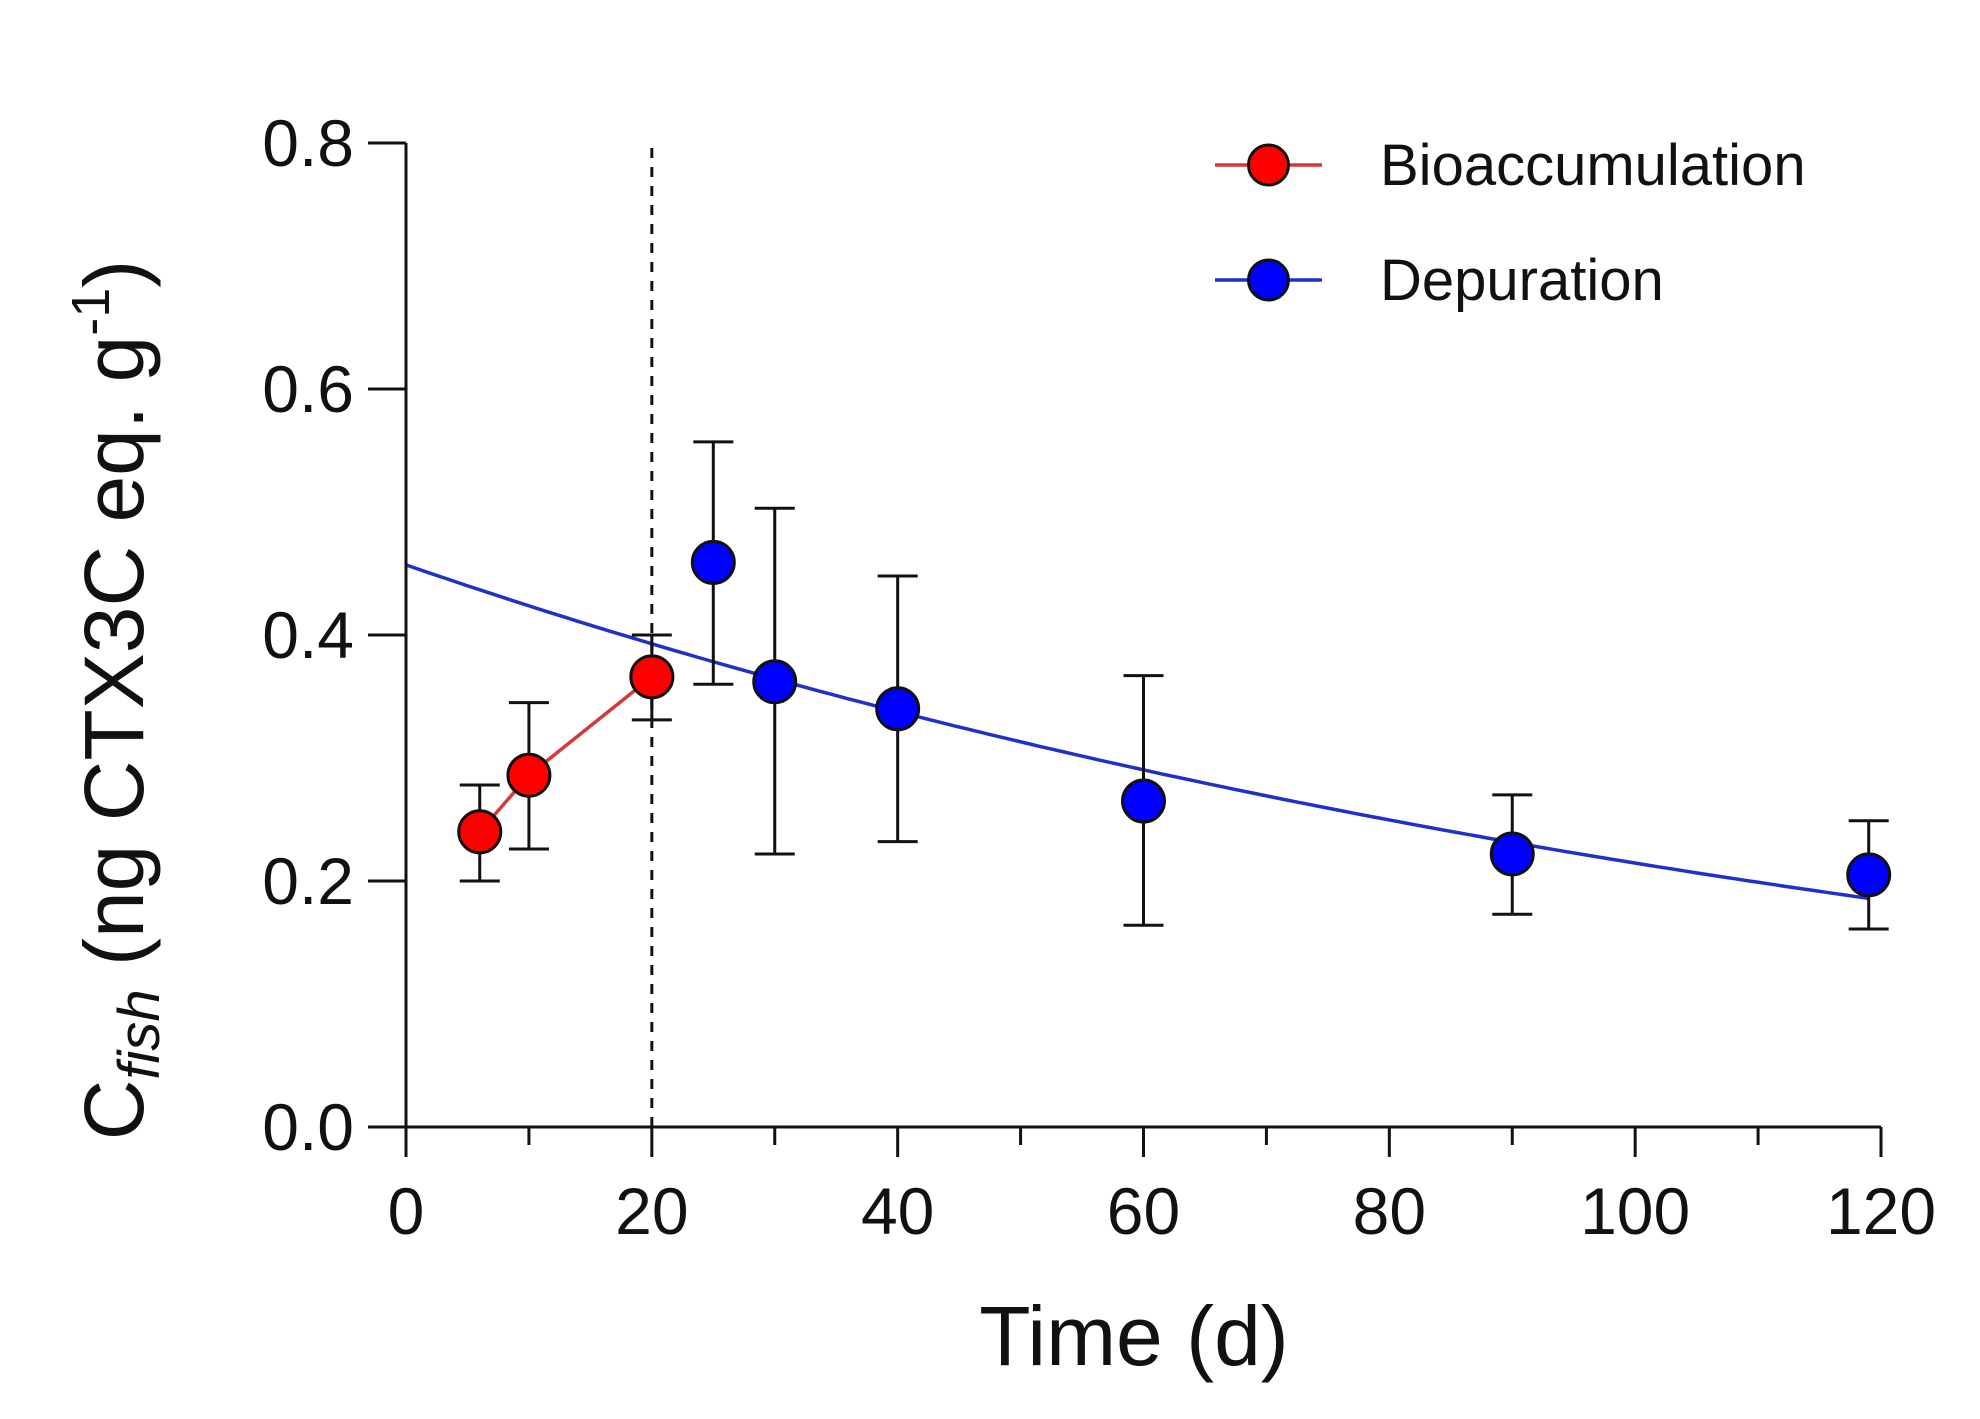  Describe the element at coordinates (114, 1110) in the screenshot. I see `y-axis-title-prefix: C` at that location.